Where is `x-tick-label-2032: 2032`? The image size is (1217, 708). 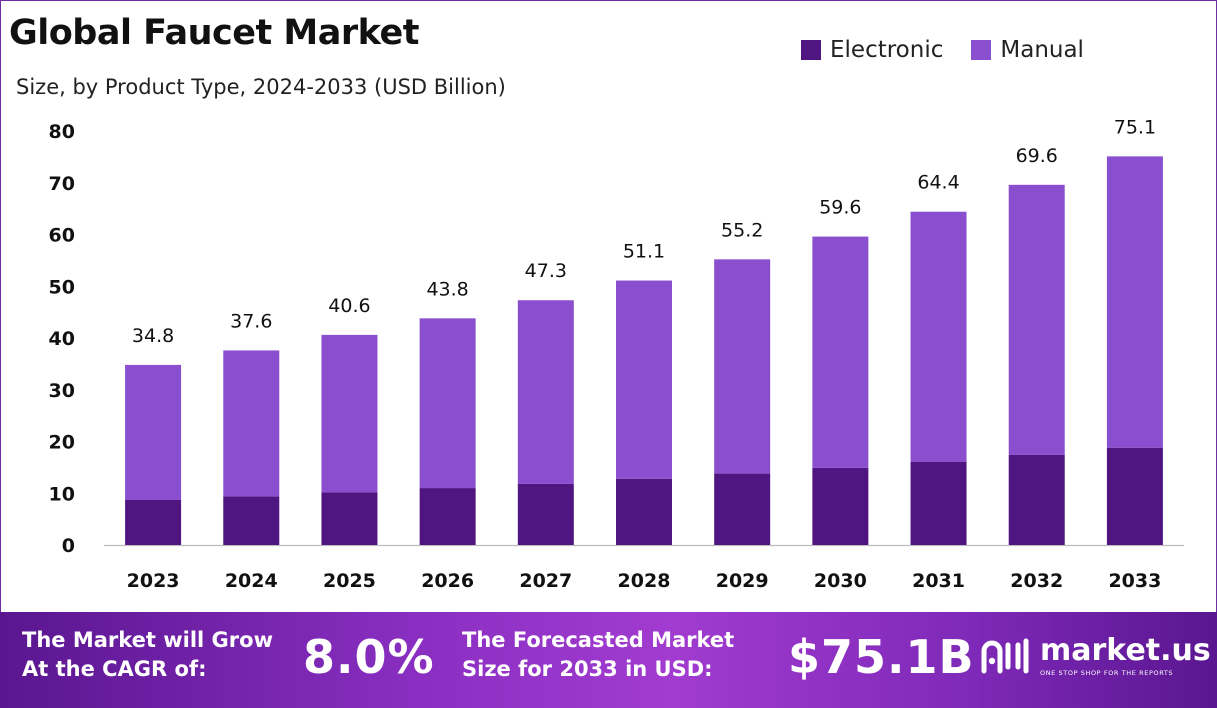
x-tick-label-2032: 2032 is located at coordinates (1036, 581).